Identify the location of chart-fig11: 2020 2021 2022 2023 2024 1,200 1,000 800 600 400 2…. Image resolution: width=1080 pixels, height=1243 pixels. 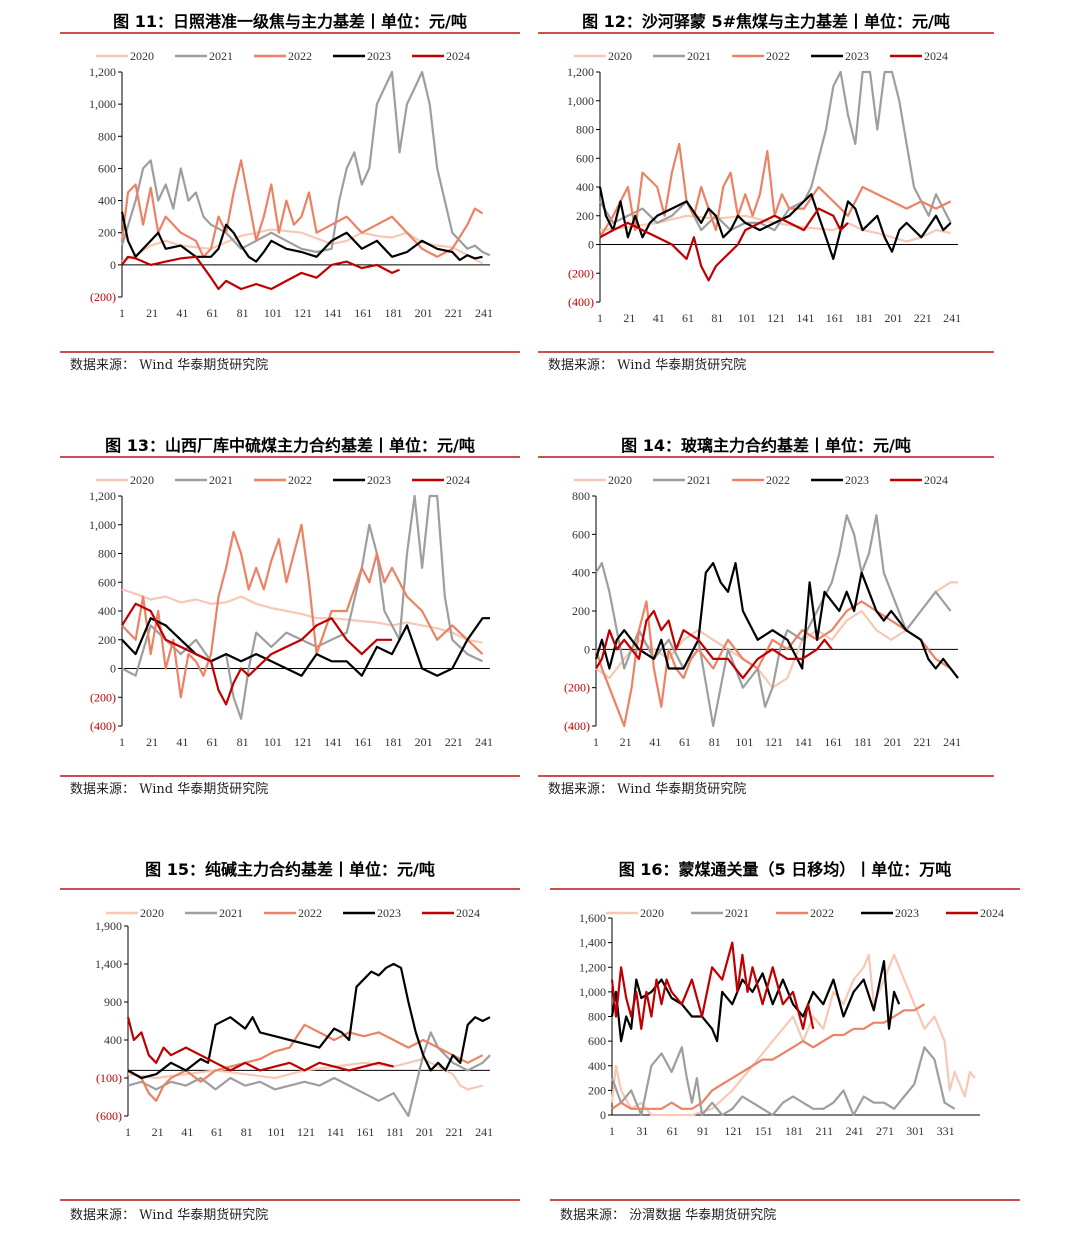
(291, 184).